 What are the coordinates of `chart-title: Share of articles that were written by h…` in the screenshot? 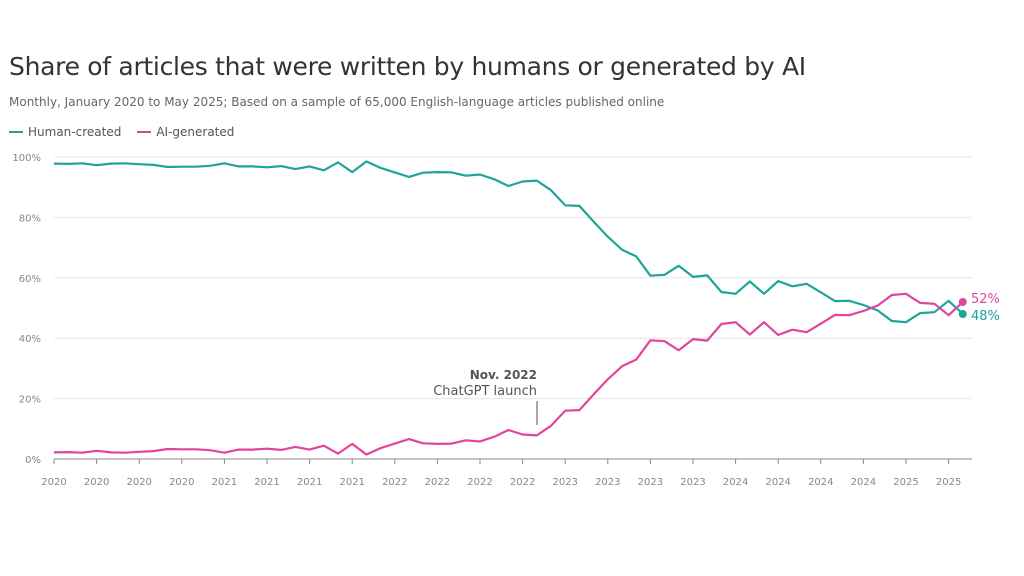 It's located at (407, 66).